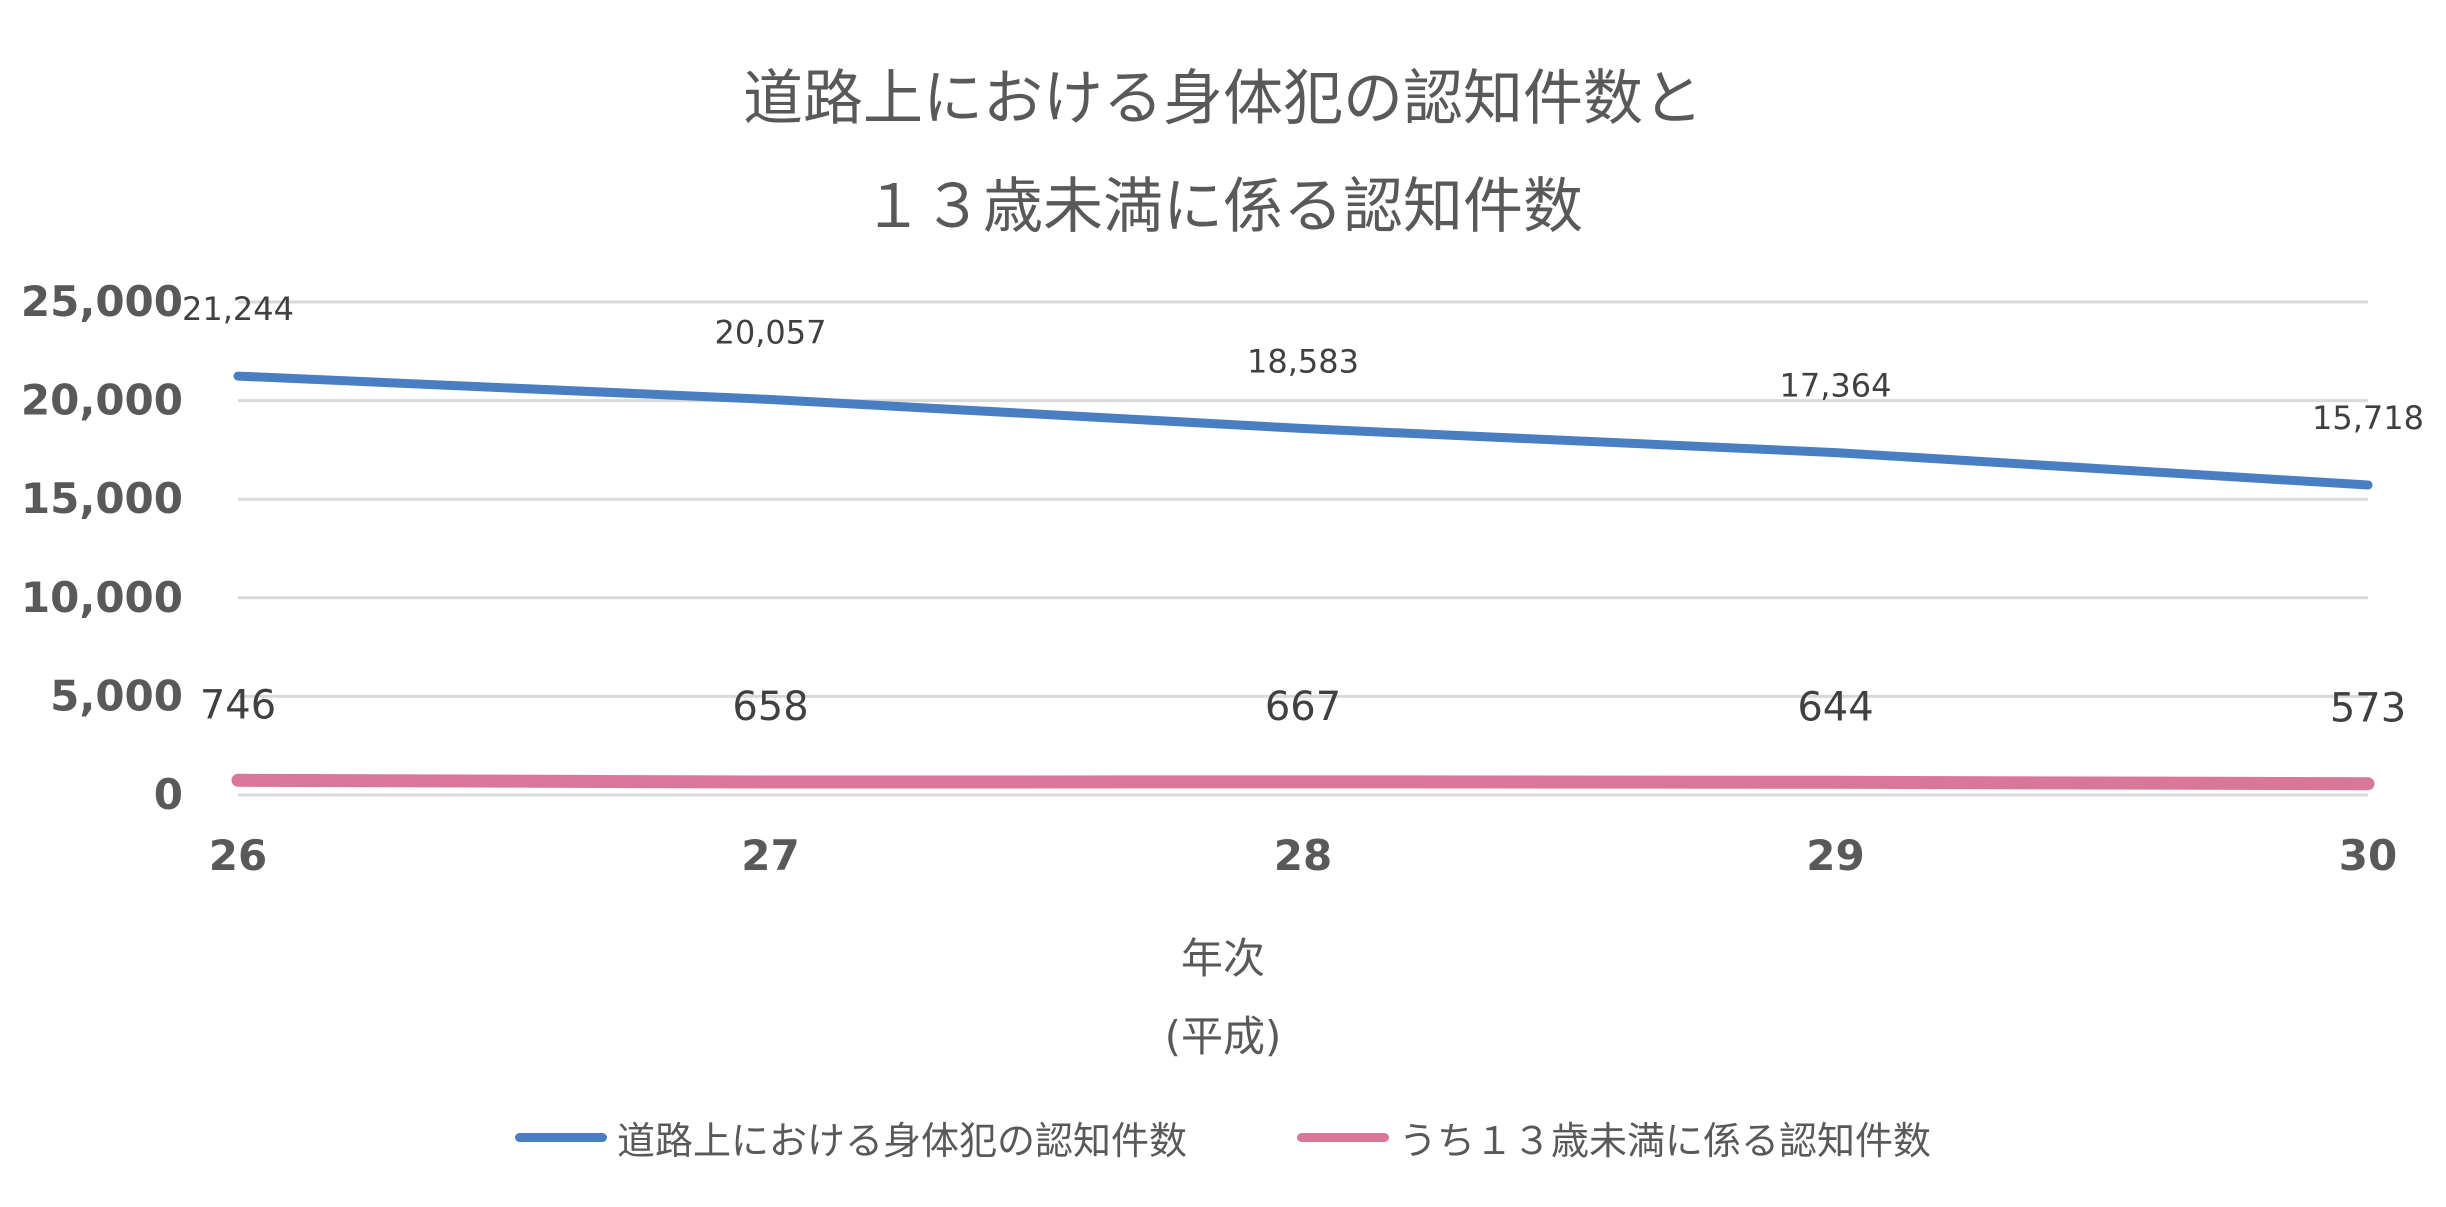 The height and width of the screenshot is (1207, 2446). What do you see at coordinates (901, 1141) in the screenshot?
I see `legend-label-road-crimes: 道路上における身体犯の認知件数` at bounding box center [901, 1141].